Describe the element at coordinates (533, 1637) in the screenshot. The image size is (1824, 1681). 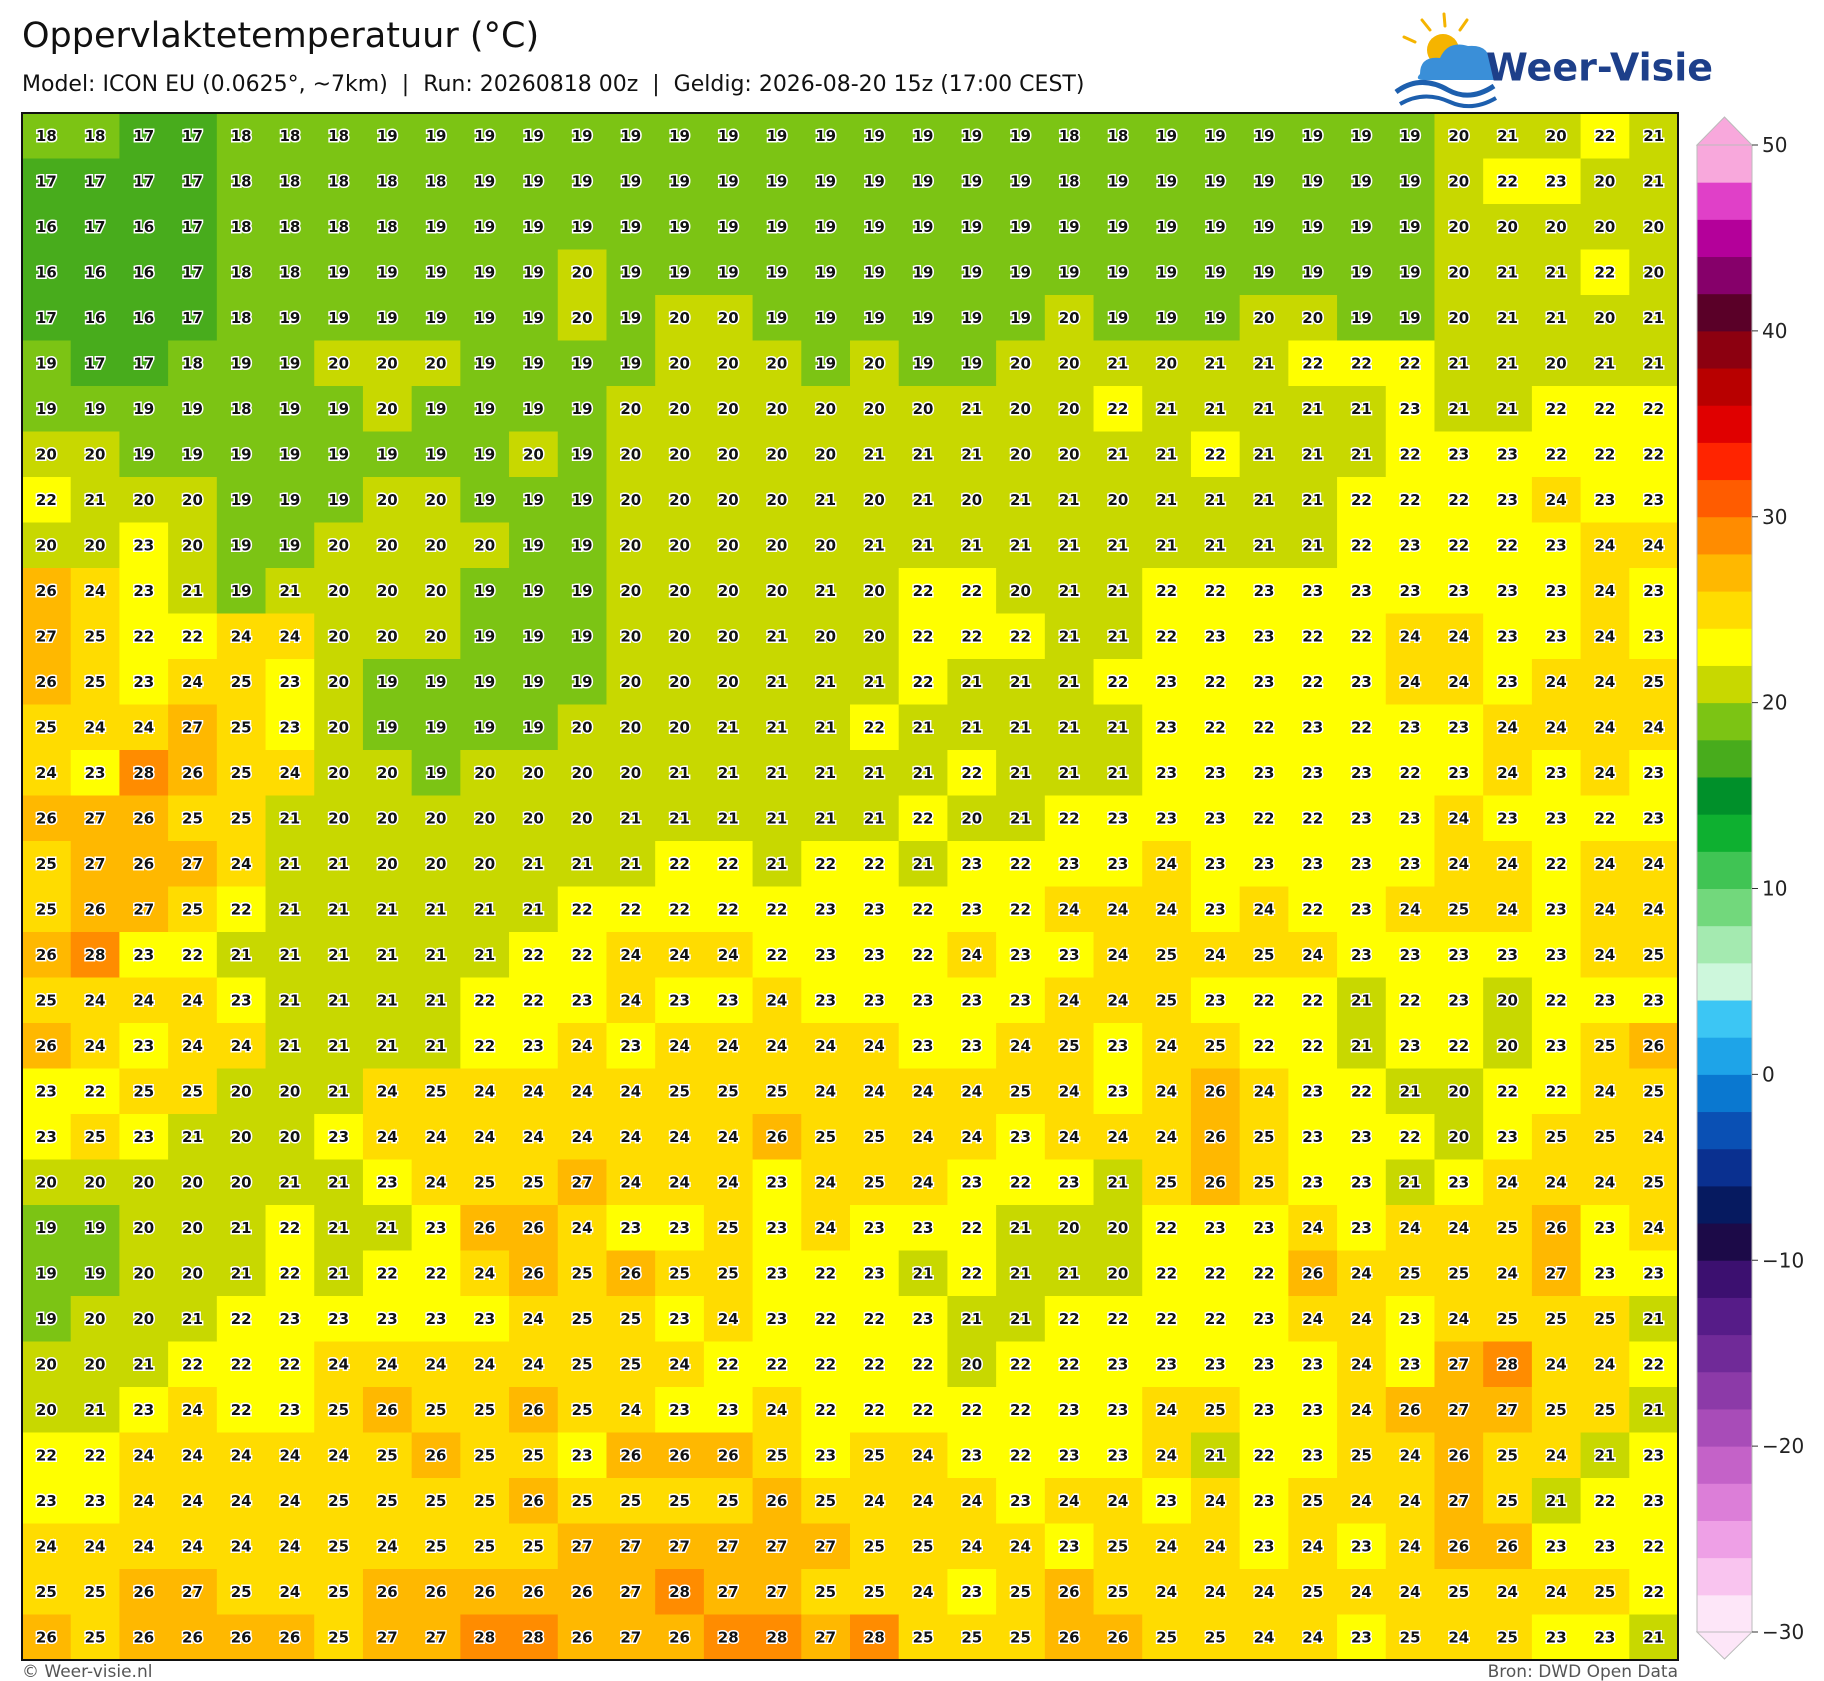
I see `temperature-label: 28` at that location.